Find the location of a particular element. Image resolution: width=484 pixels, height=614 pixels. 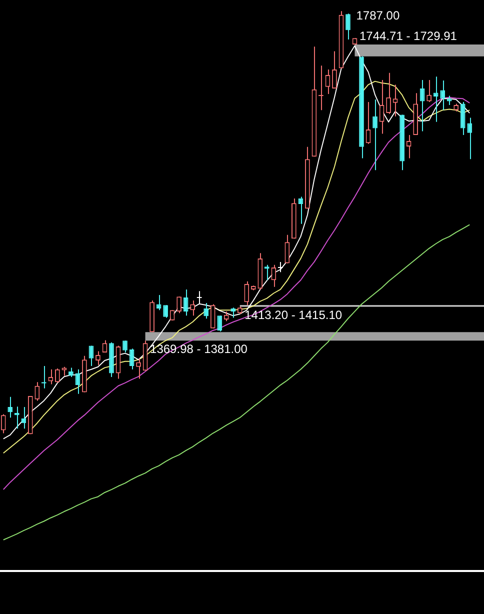

annotation: 1787.00 is located at coordinates (378, 15).